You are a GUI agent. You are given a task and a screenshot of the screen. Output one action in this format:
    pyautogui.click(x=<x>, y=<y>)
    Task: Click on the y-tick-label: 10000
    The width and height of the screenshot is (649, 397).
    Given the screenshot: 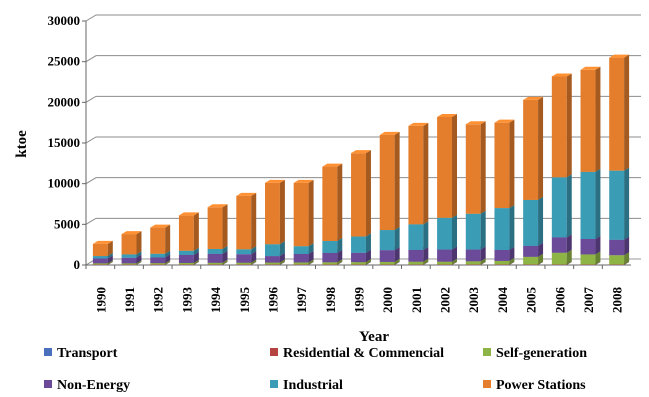 What is the action you would take?
    pyautogui.click(x=64, y=183)
    